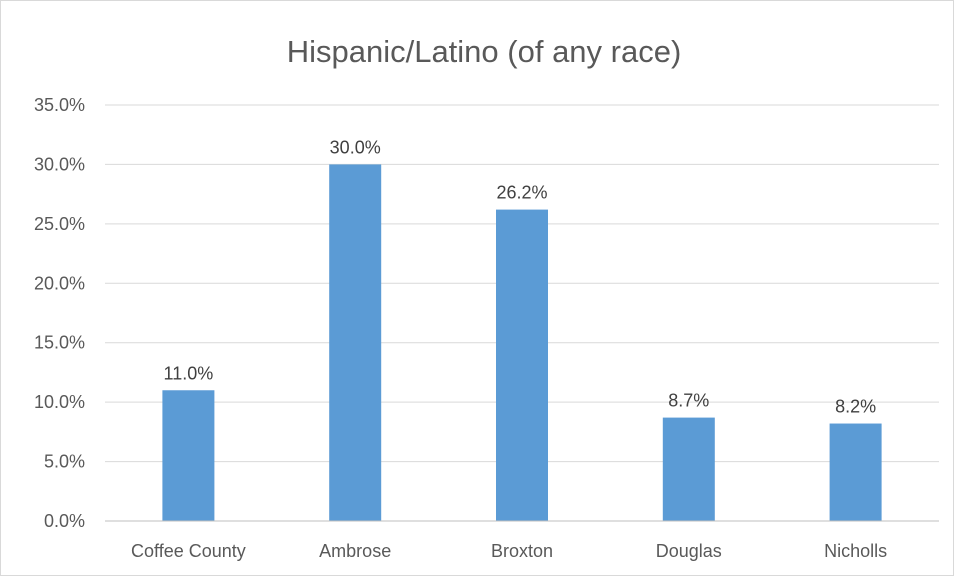  I want to click on data-label: 30.0%, so click(355, 147).